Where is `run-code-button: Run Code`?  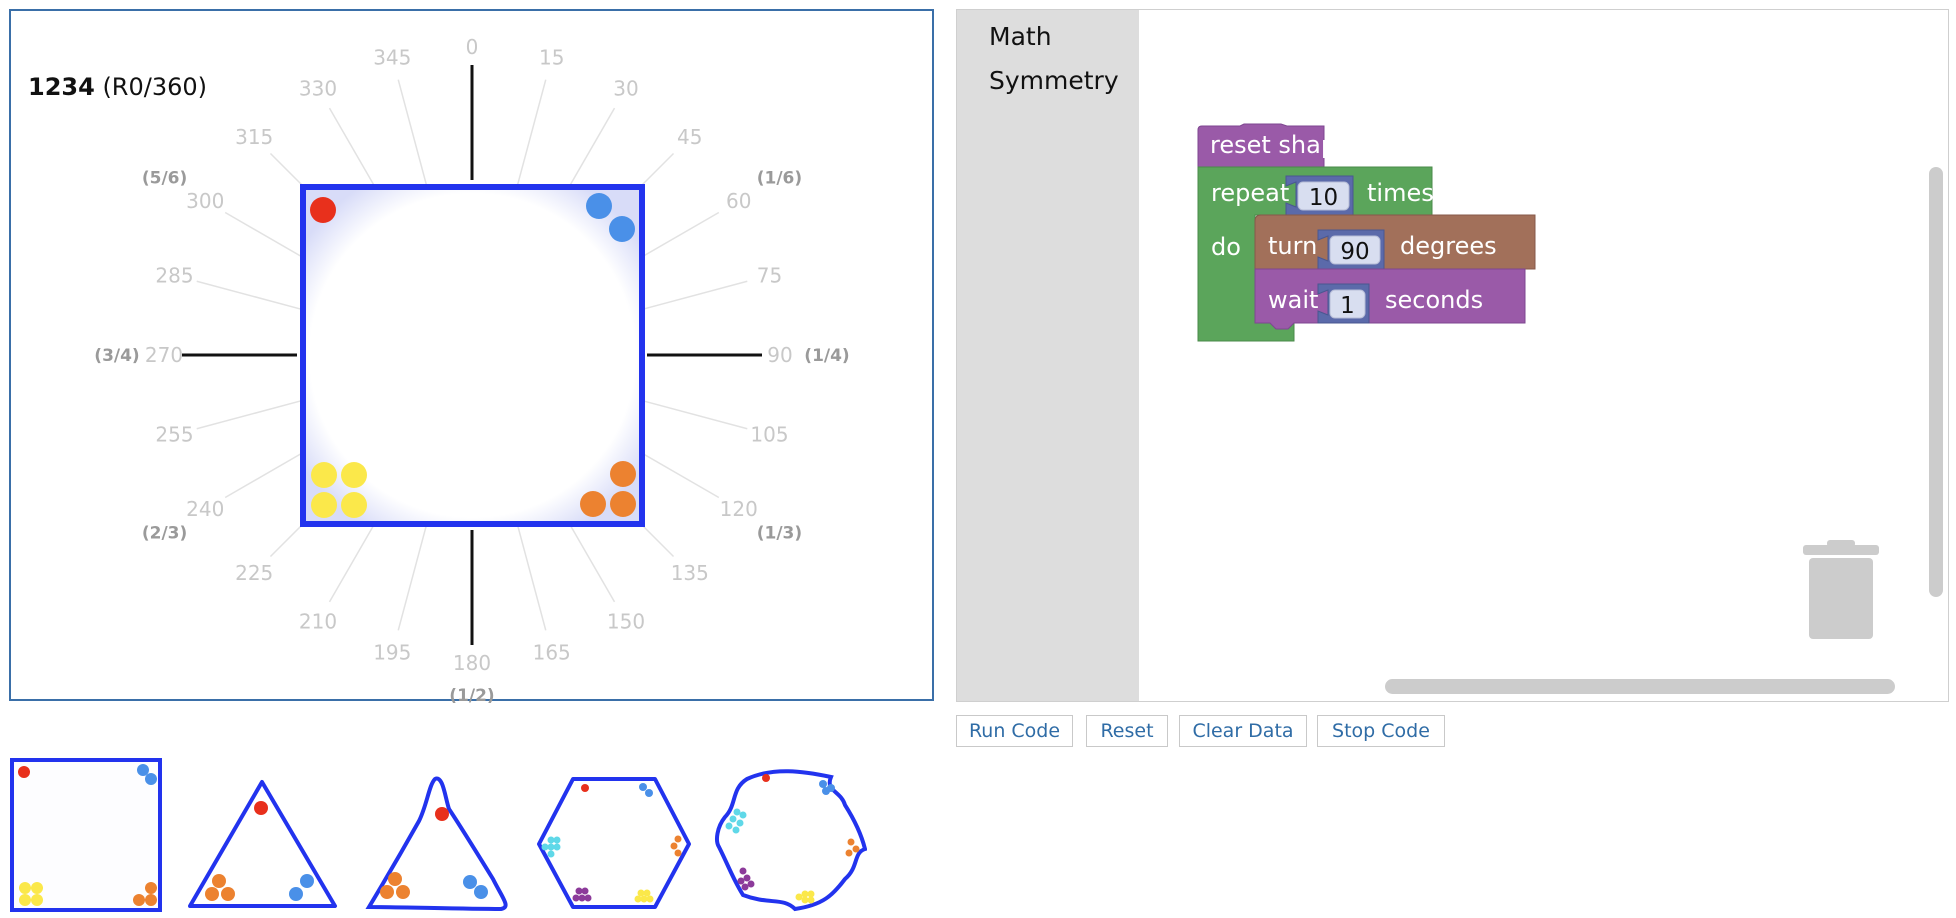 run-code-button: Run Code is located at coordinates (1014, 731).